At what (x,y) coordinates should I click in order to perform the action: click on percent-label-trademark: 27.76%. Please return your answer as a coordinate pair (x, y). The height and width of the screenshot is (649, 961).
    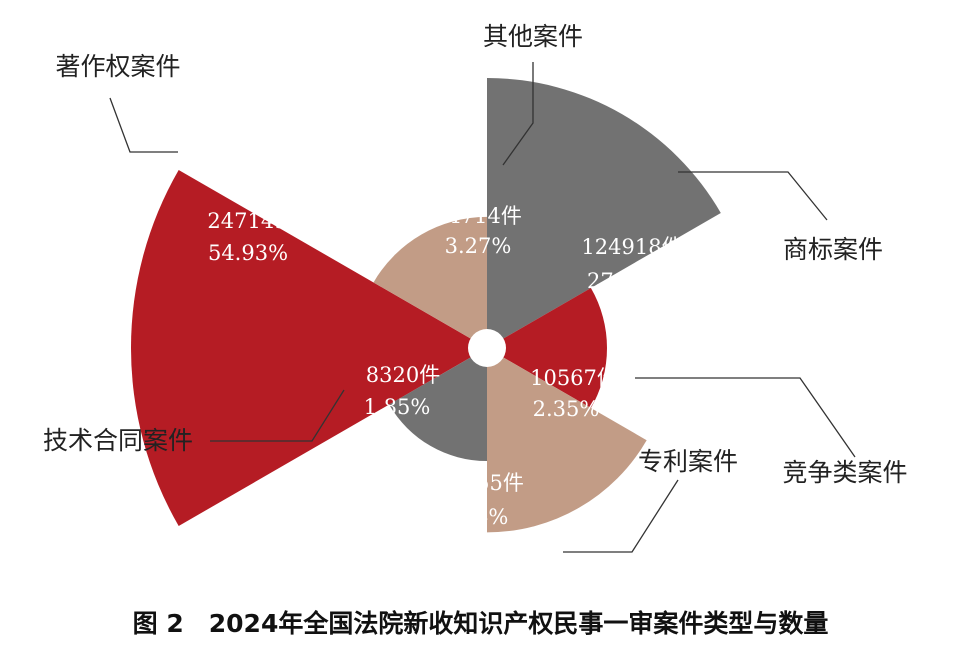
    Looking at the image, I should click on (627, 281).